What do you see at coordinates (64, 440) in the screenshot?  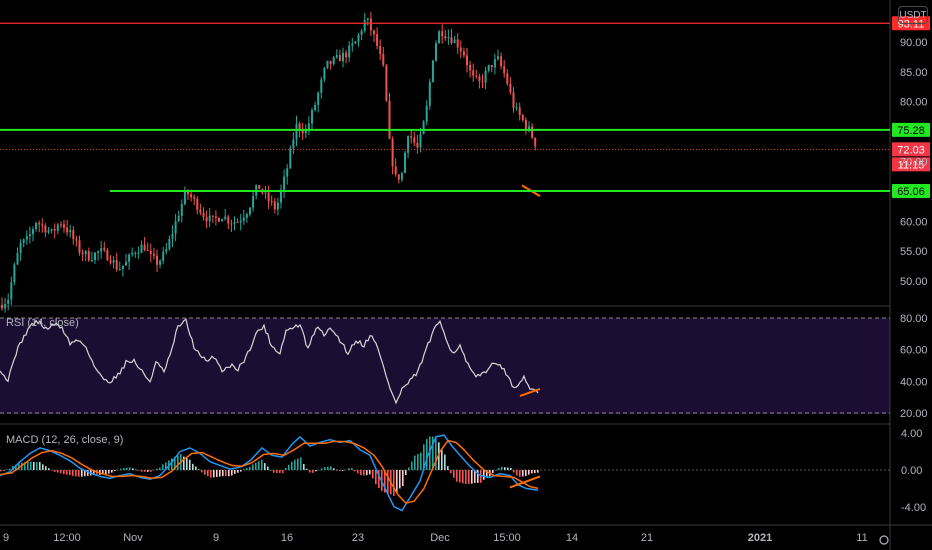 I see `macd-title: MACD (12, 26, close, 9)` at bounding box center [64, 440].